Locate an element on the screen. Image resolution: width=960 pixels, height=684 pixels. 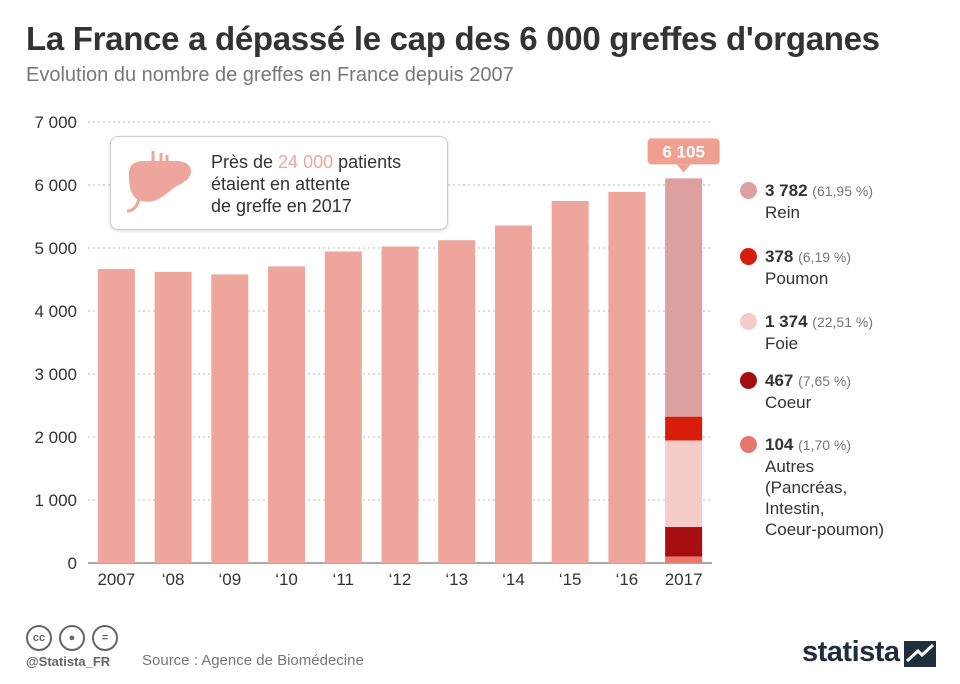
x-tick-label: 2007 is located at coordinates (116, 579).